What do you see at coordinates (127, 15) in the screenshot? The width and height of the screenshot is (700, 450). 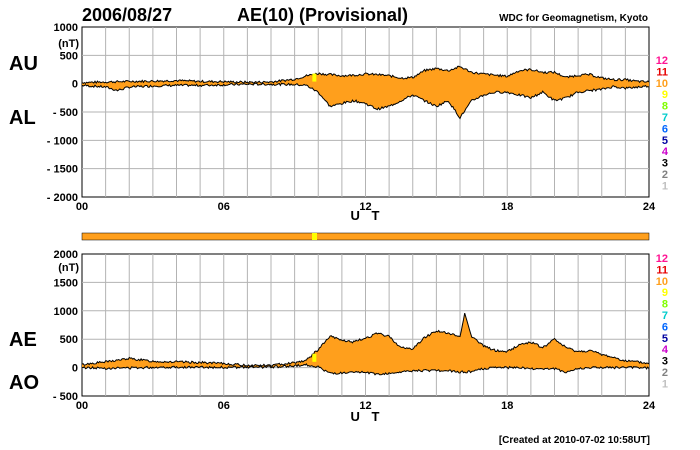 I see `date-title: 2006/08/27` at bounding box center [127, 15].